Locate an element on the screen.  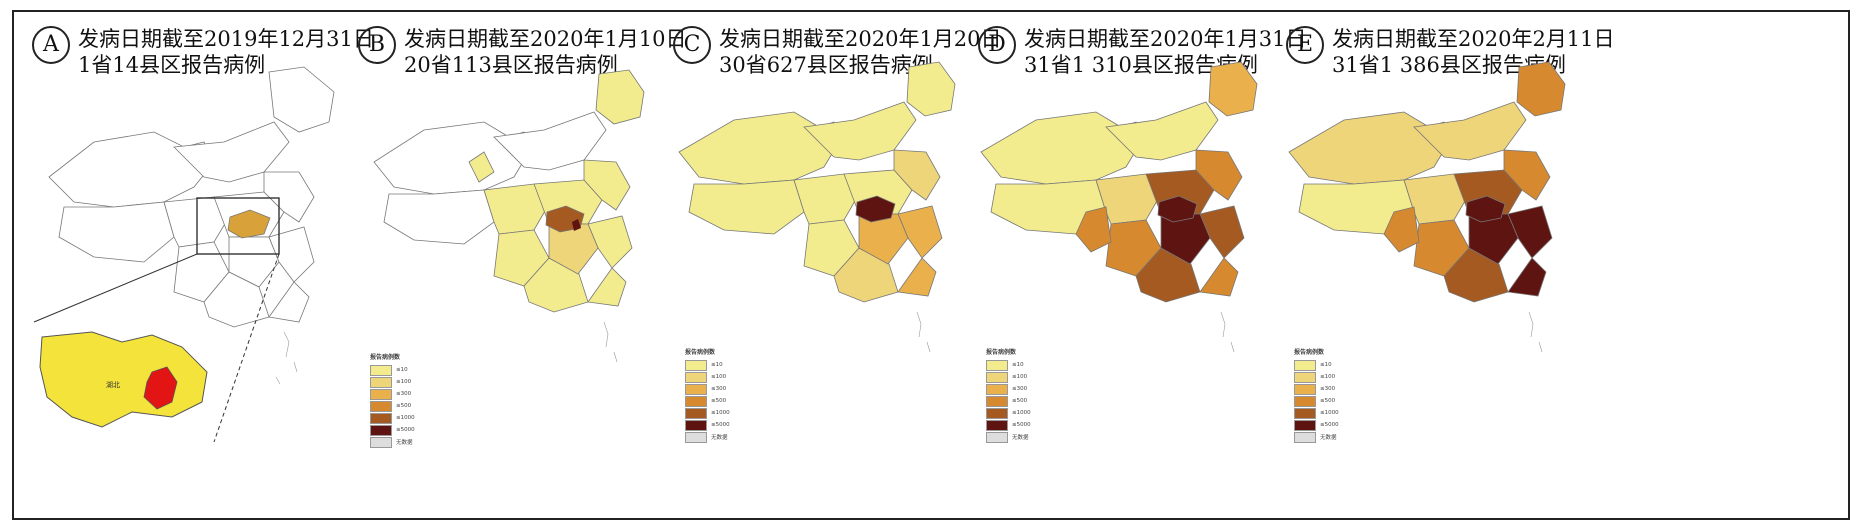
legend-b-row: ≤10 is located at coordinates (392, 370).